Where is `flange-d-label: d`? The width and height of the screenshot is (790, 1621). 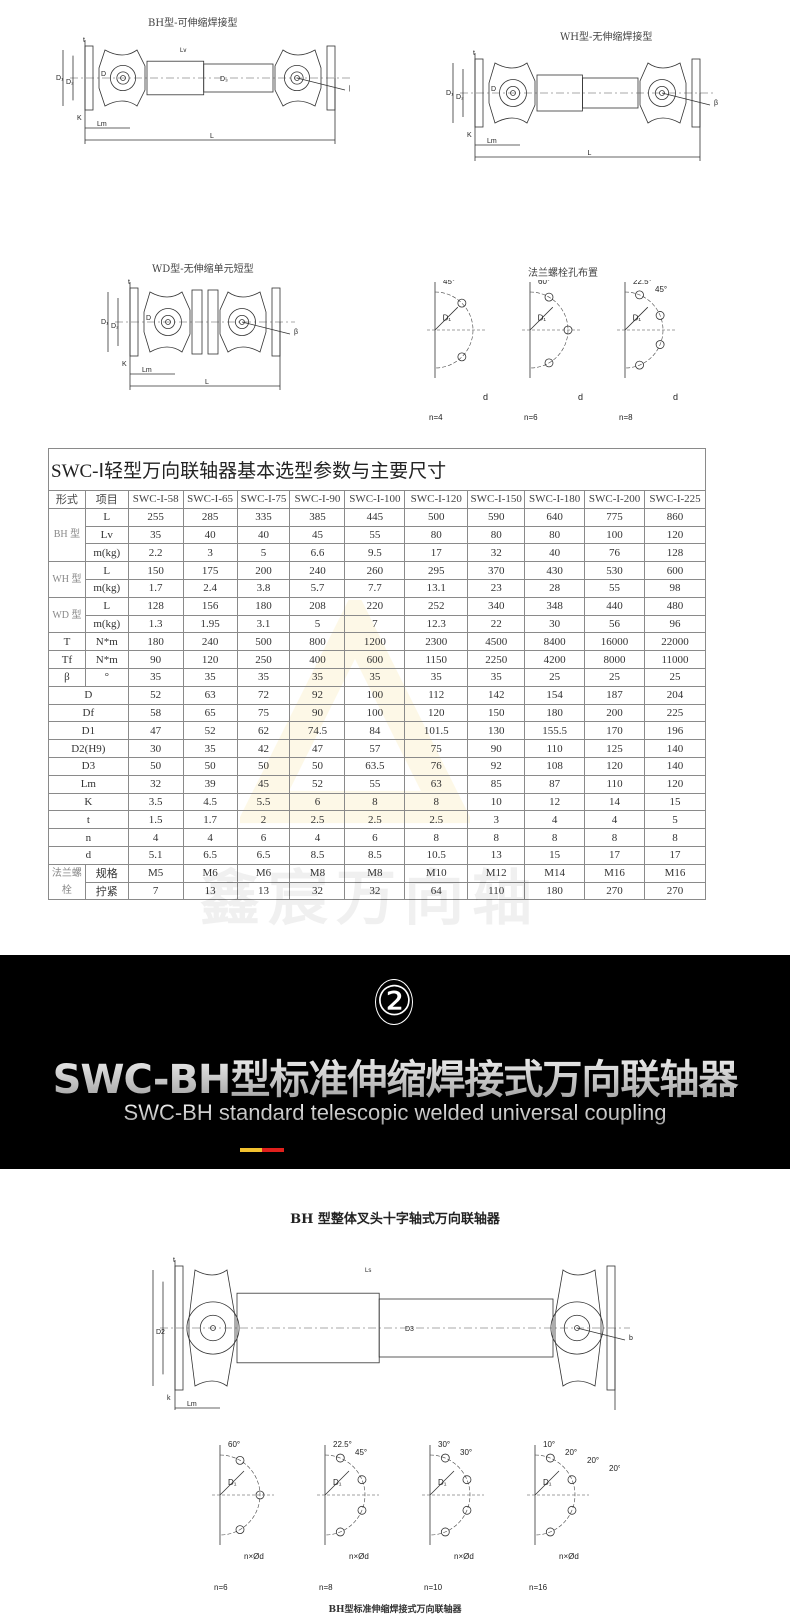
flange-d-label: d is located at coordinates (580, 397).